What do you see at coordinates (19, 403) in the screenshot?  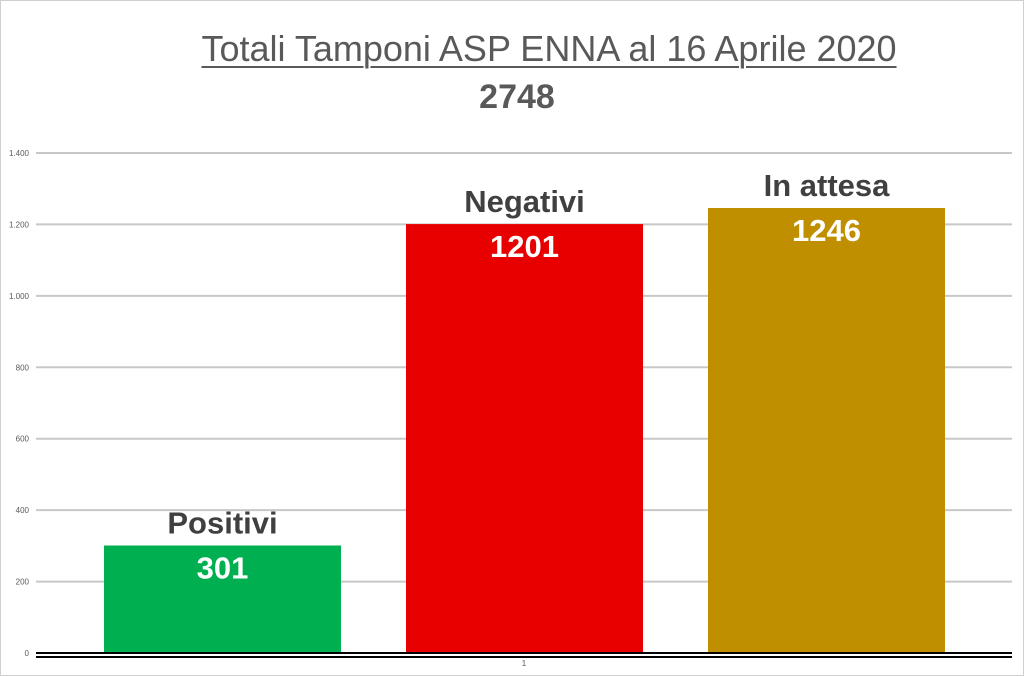 I see `y-axis: 0 200 400 600 800 1.000 1.200 1.400` at bounding box center [19, 403].